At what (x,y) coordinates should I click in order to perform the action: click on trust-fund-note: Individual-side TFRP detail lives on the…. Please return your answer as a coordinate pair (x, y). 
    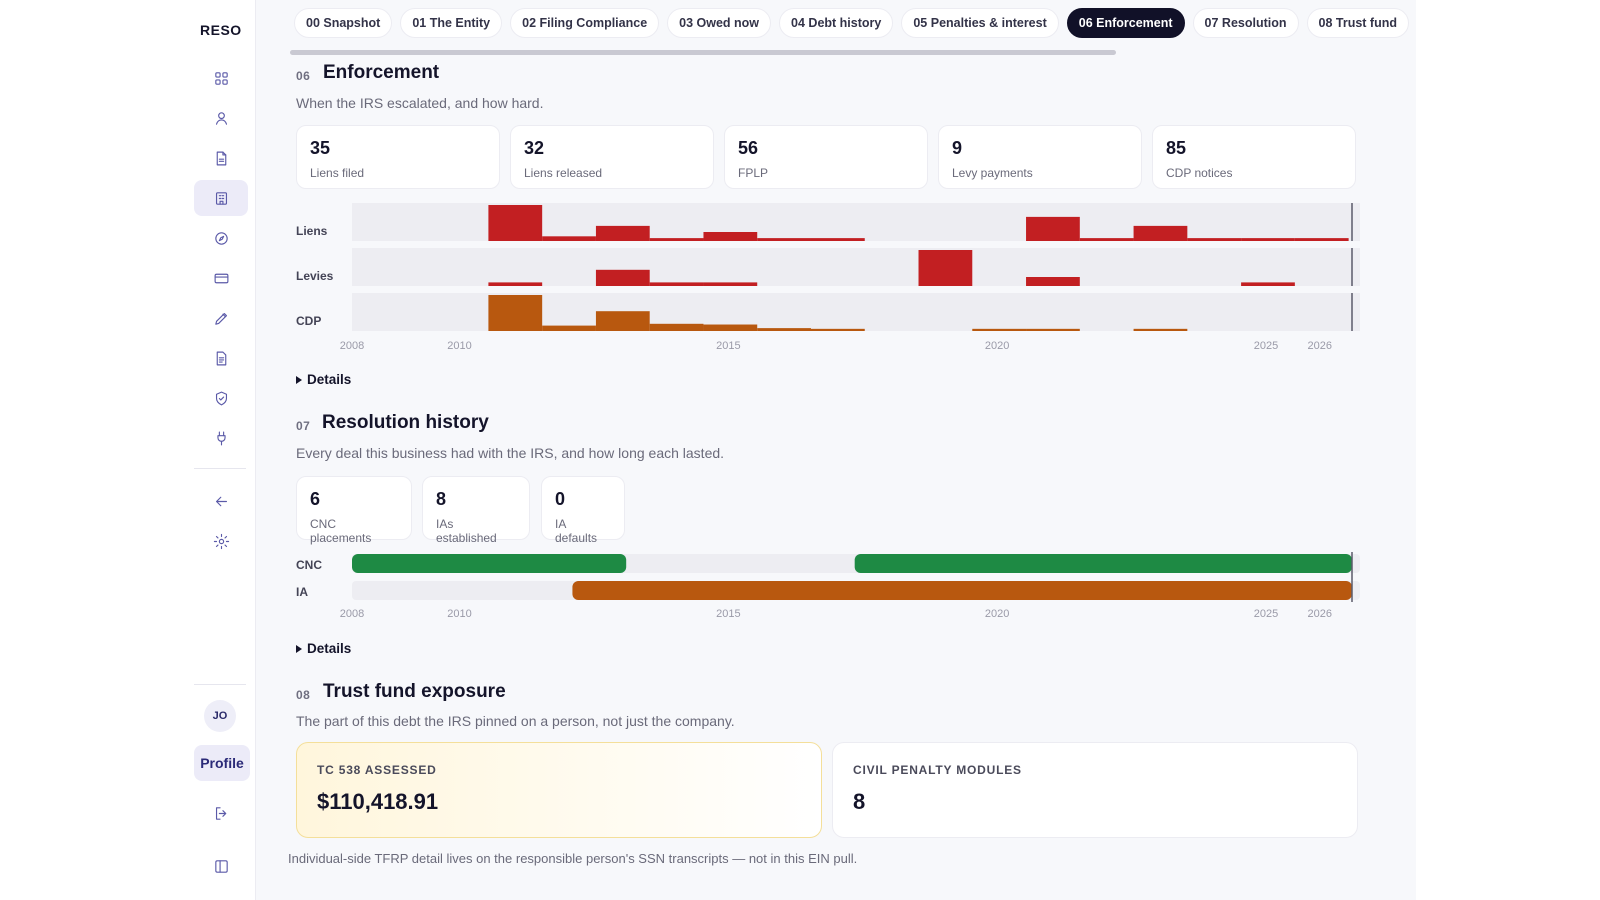
    Looking at the image, I should click on (573, 858).